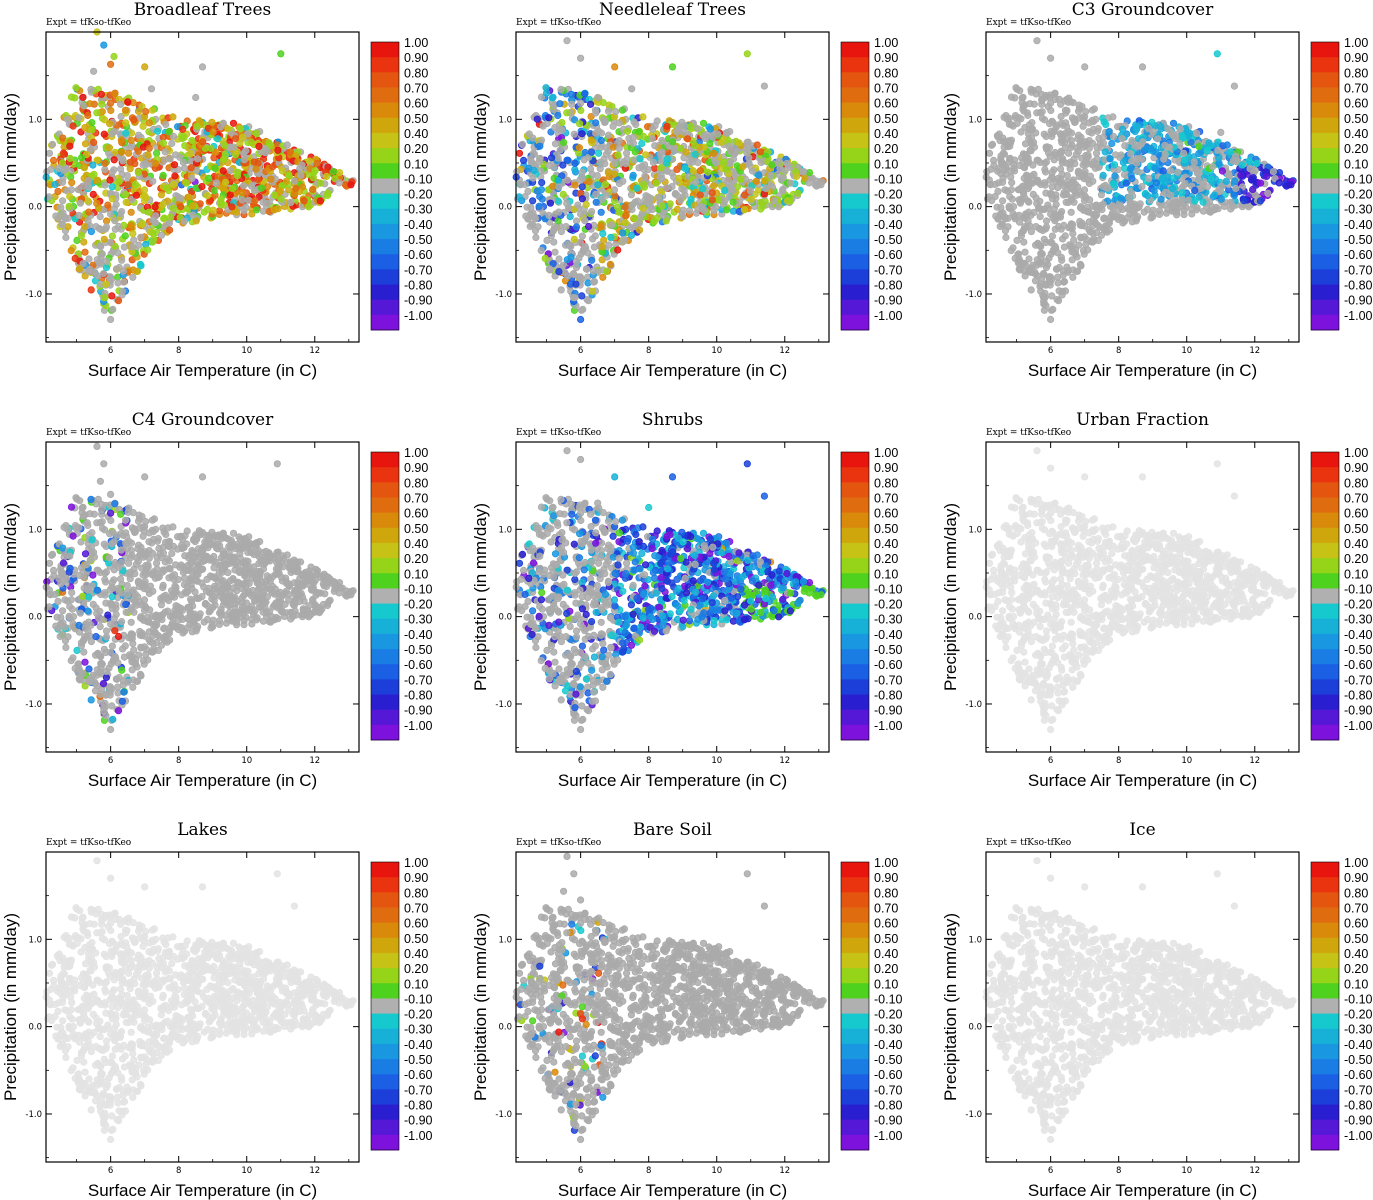 This screenshot has width=1373, height=1200. Describe the element at coordinates (888, 240) in the screenshot. I see `colorbar-label: -0.50` at that location.